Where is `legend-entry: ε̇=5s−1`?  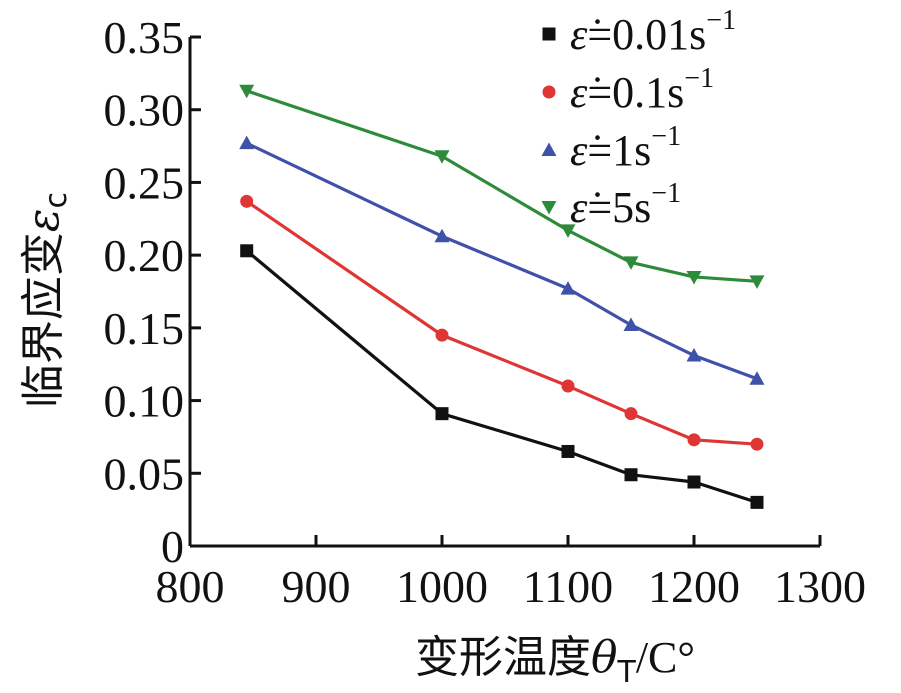
legend-entry: ε̇=5s−1 is located at coordinates (611, 205).